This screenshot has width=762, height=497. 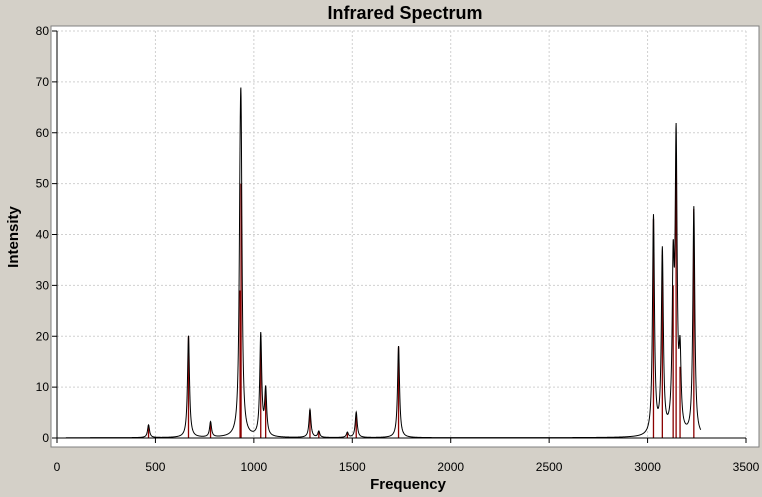 What do you see at coordinates (57, 467) in the screenshot?
I see `x-tick-label: 0` at bounding box center [57, 467].